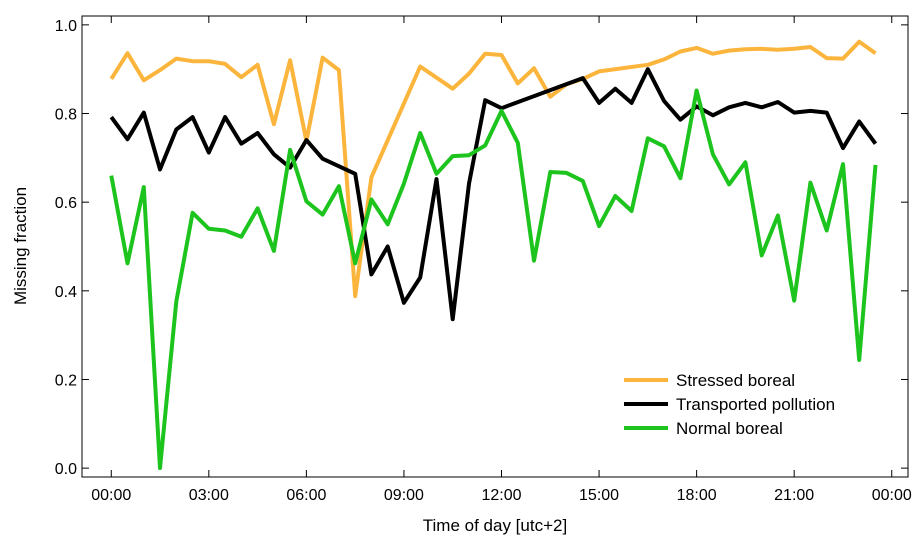 The image size is (918, 543). What do you see at coordinates (729, 428) in the screenshot?
I see `legend-label-normal-boreal: Normal boreal` at bounding box center [729, 428].